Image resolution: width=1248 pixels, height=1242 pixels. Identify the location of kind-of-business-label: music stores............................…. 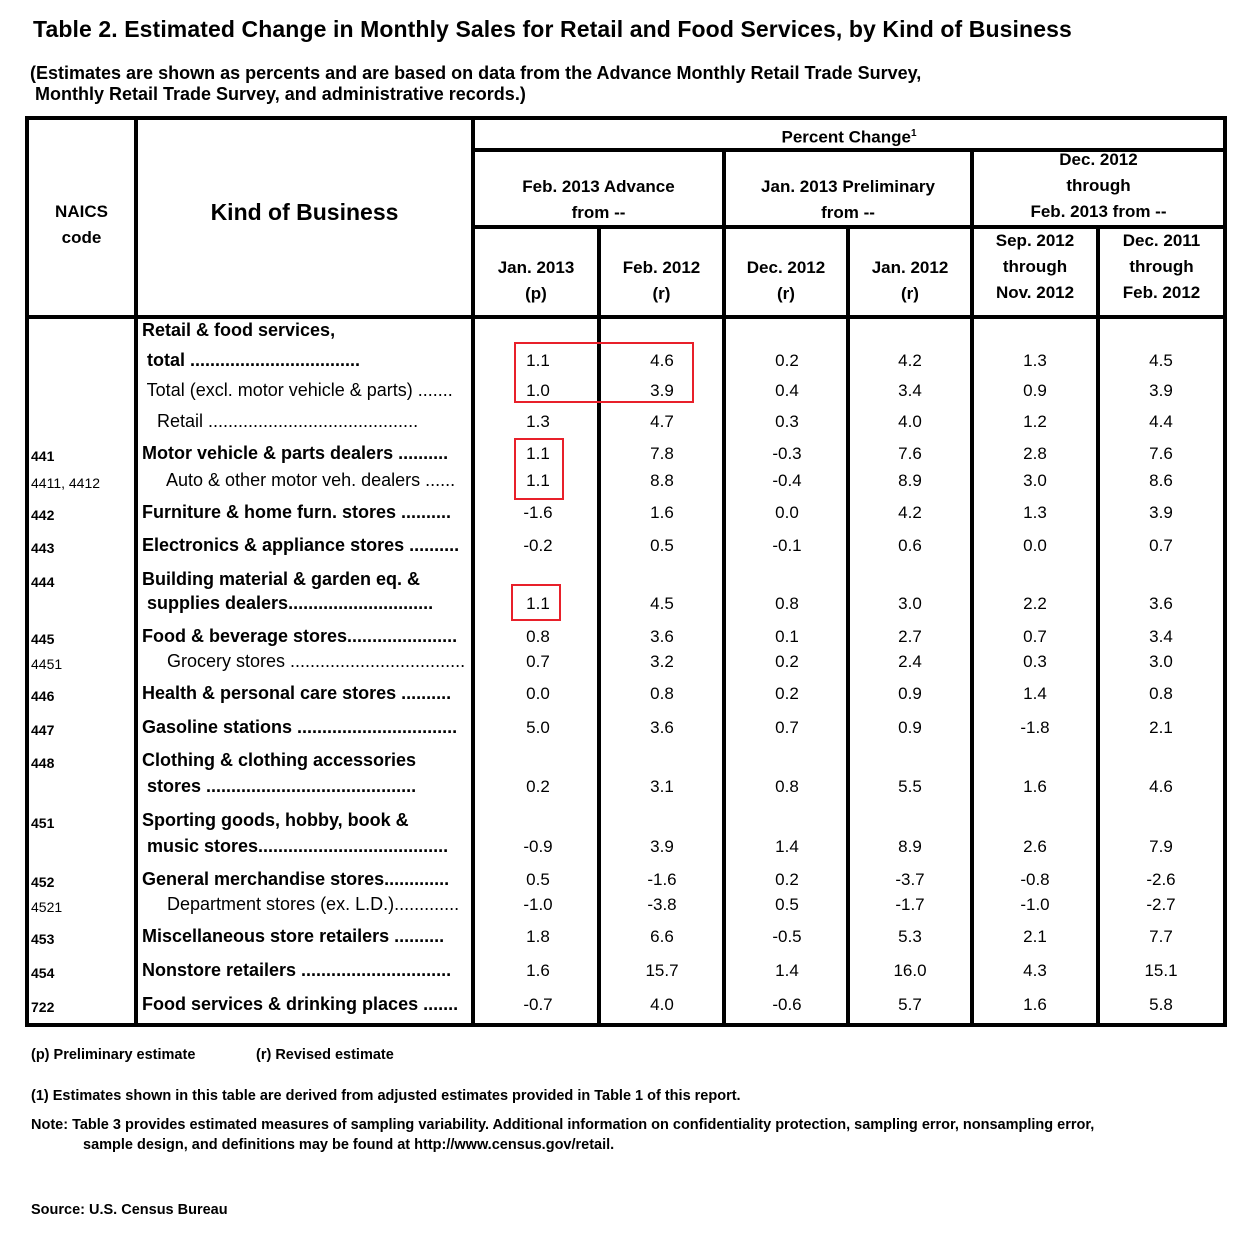
(295, 846).